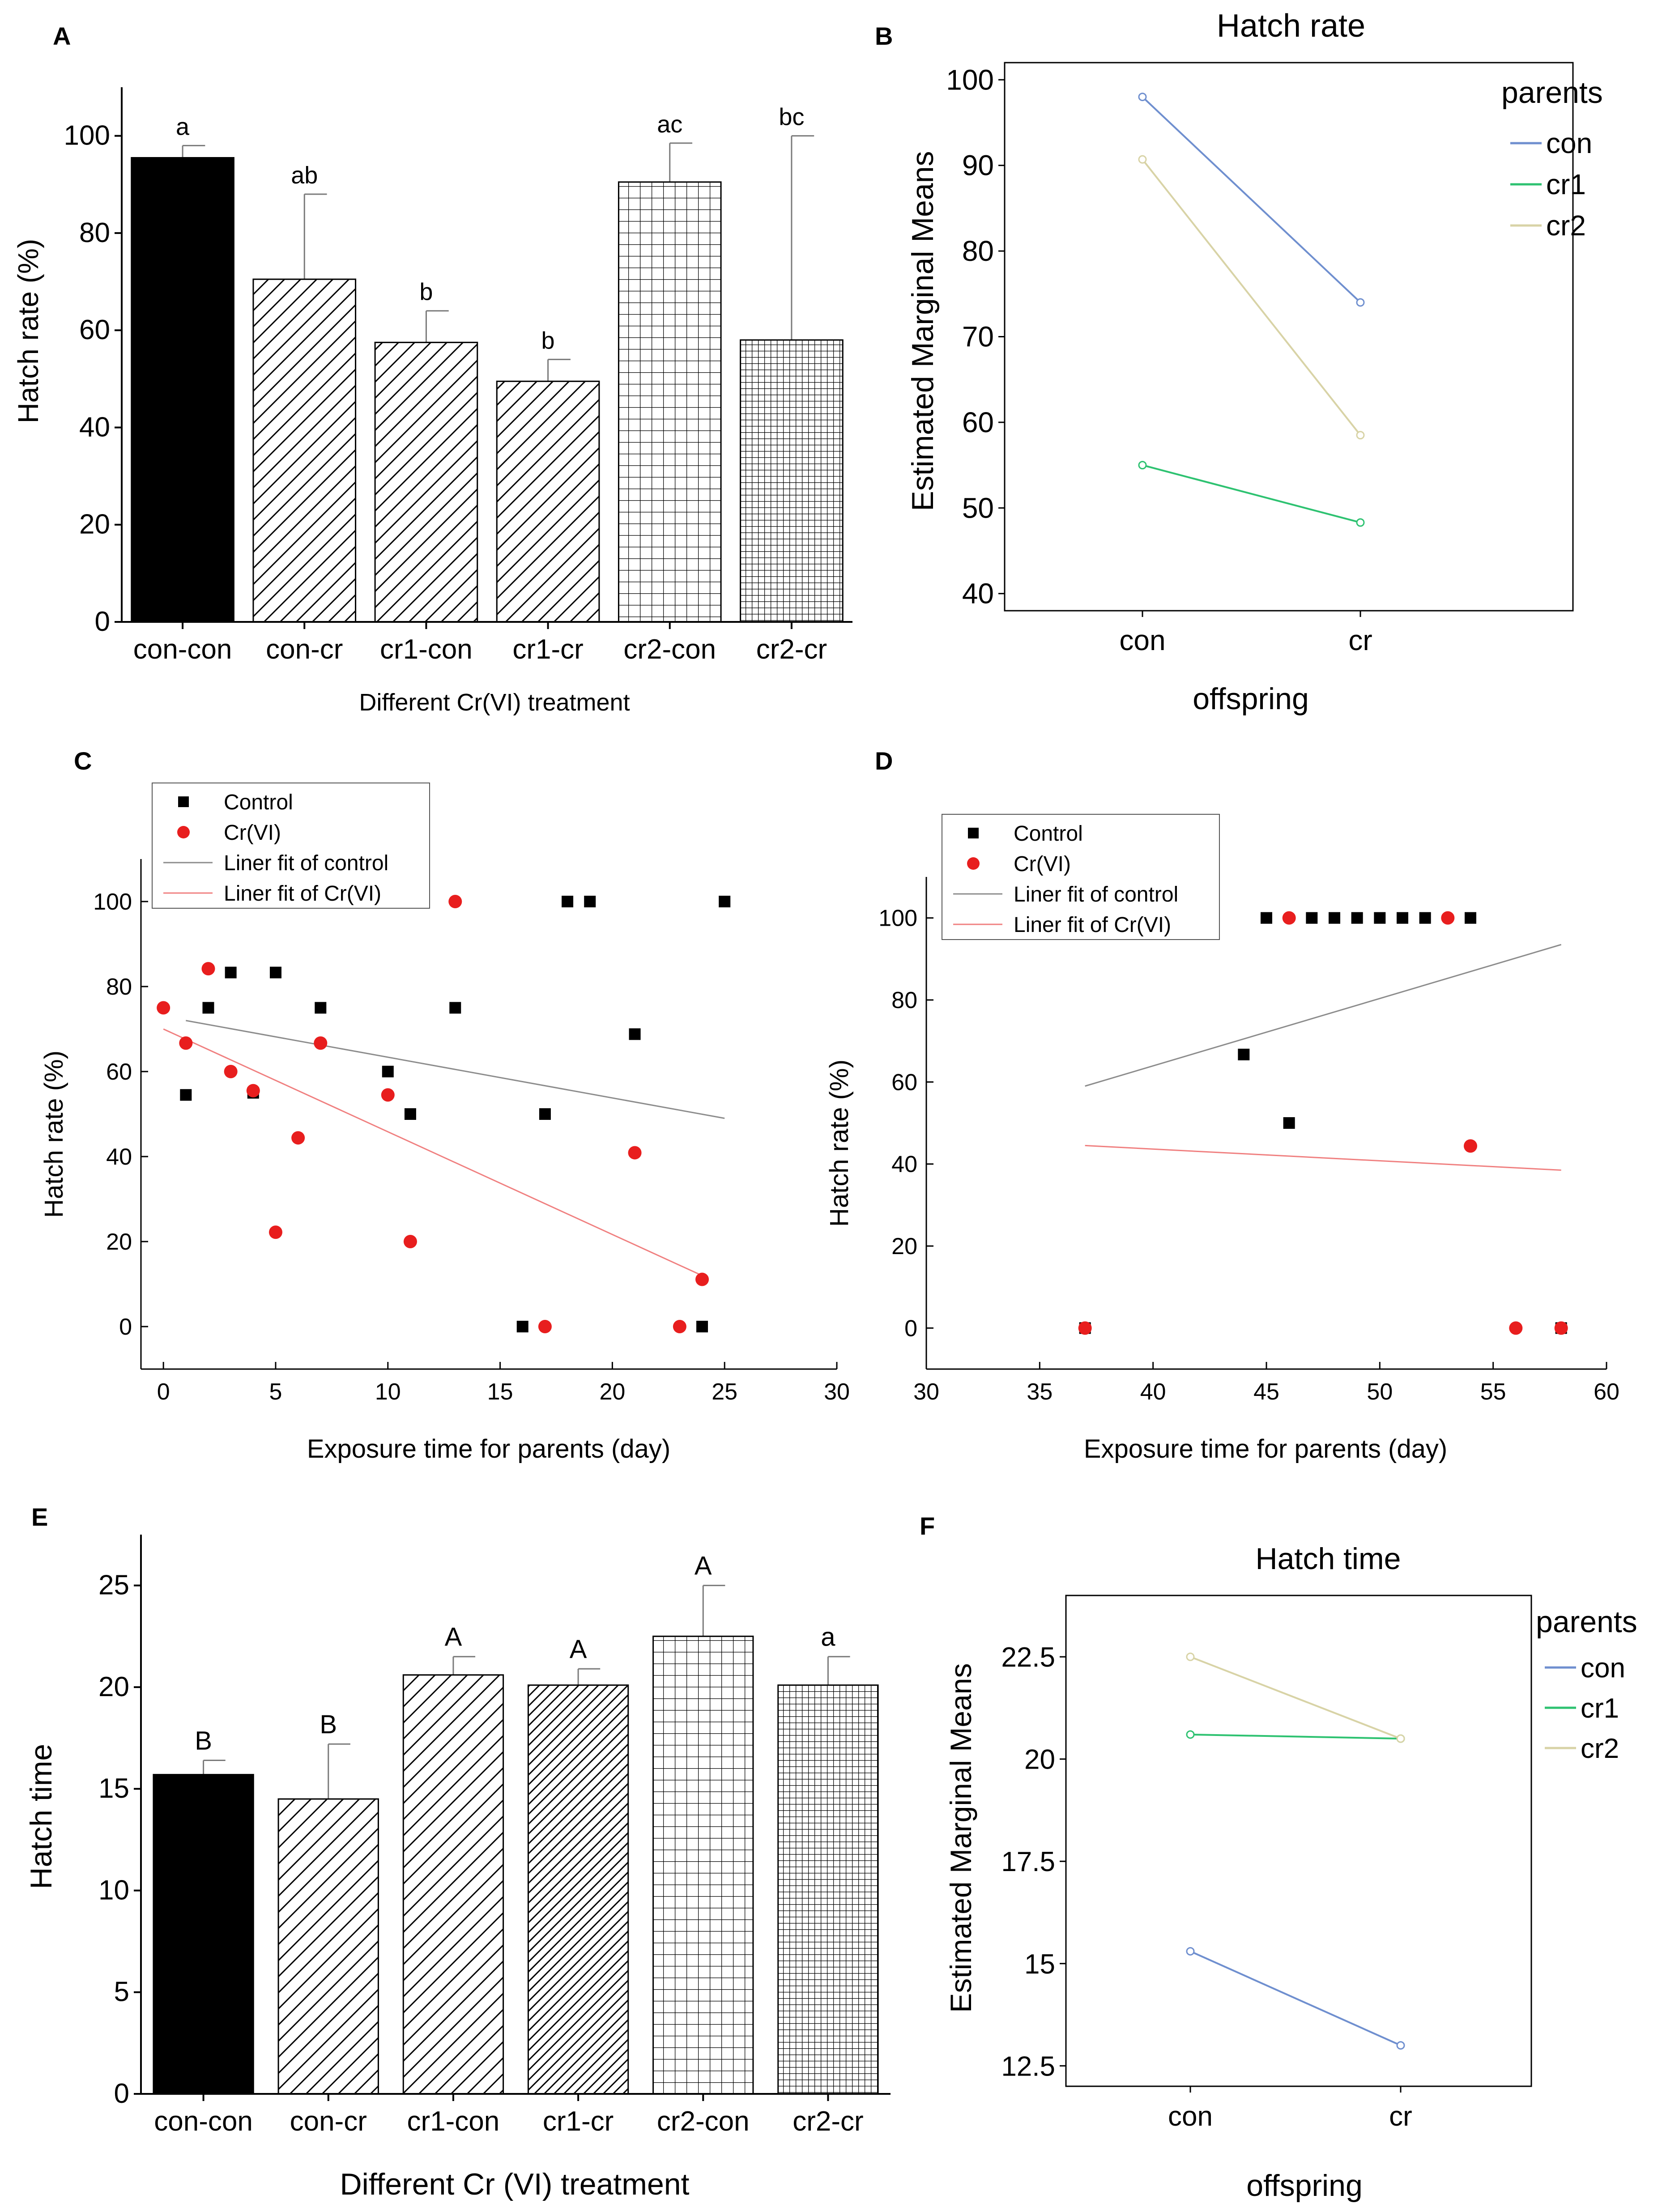 The image size is (1662, 2212). Describe the element at coordinates (1291, 26) in the screenshot. I see `chart-b-title: Hatch rate` at that location.